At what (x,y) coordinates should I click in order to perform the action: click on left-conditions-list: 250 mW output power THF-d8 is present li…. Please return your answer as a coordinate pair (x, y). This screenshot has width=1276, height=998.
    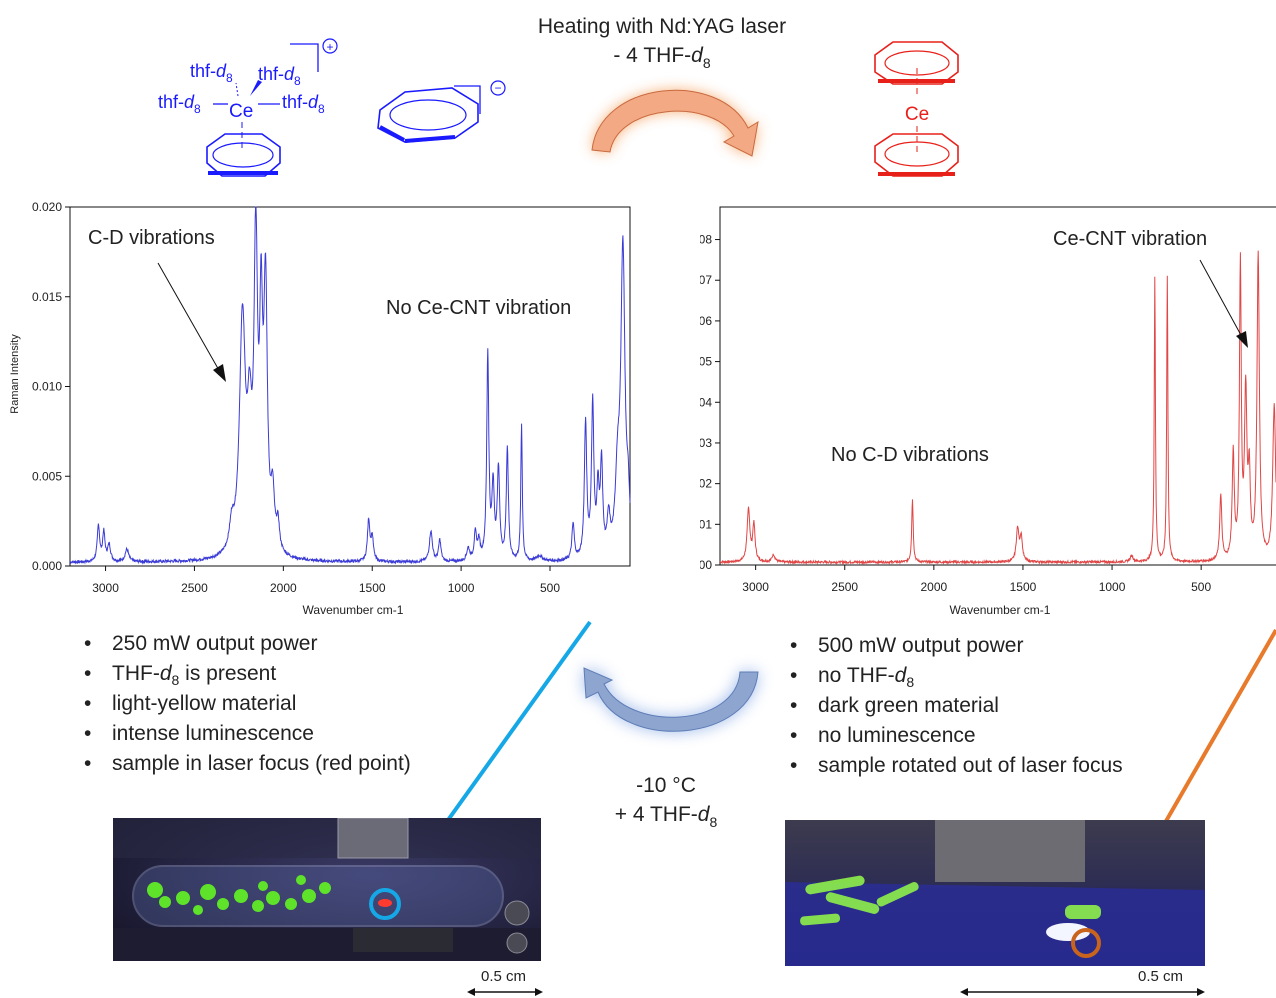
    Looking at the image, I should click on (245, 704).